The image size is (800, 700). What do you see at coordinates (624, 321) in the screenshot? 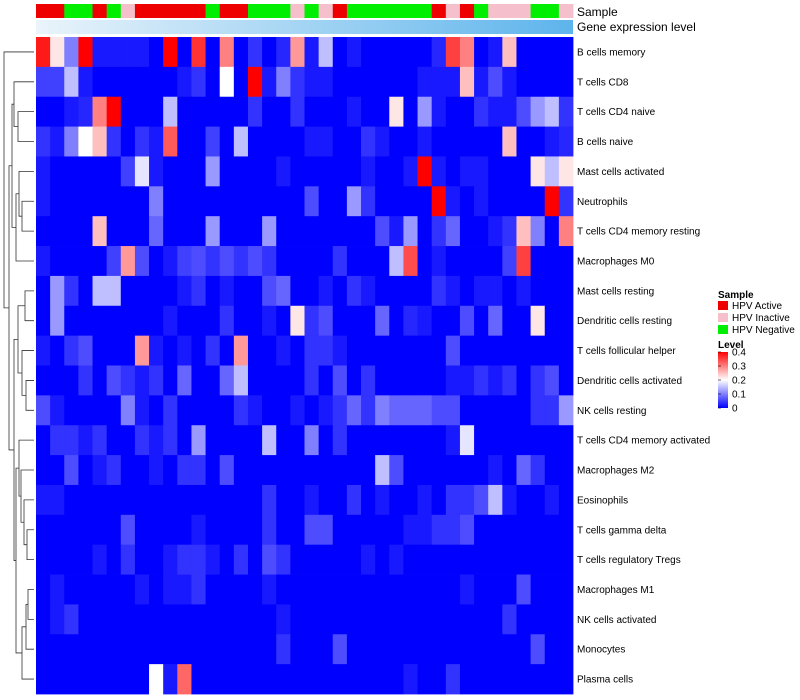
I see `row-label: Dendritic cells resting` at bounding box center [624, 321].